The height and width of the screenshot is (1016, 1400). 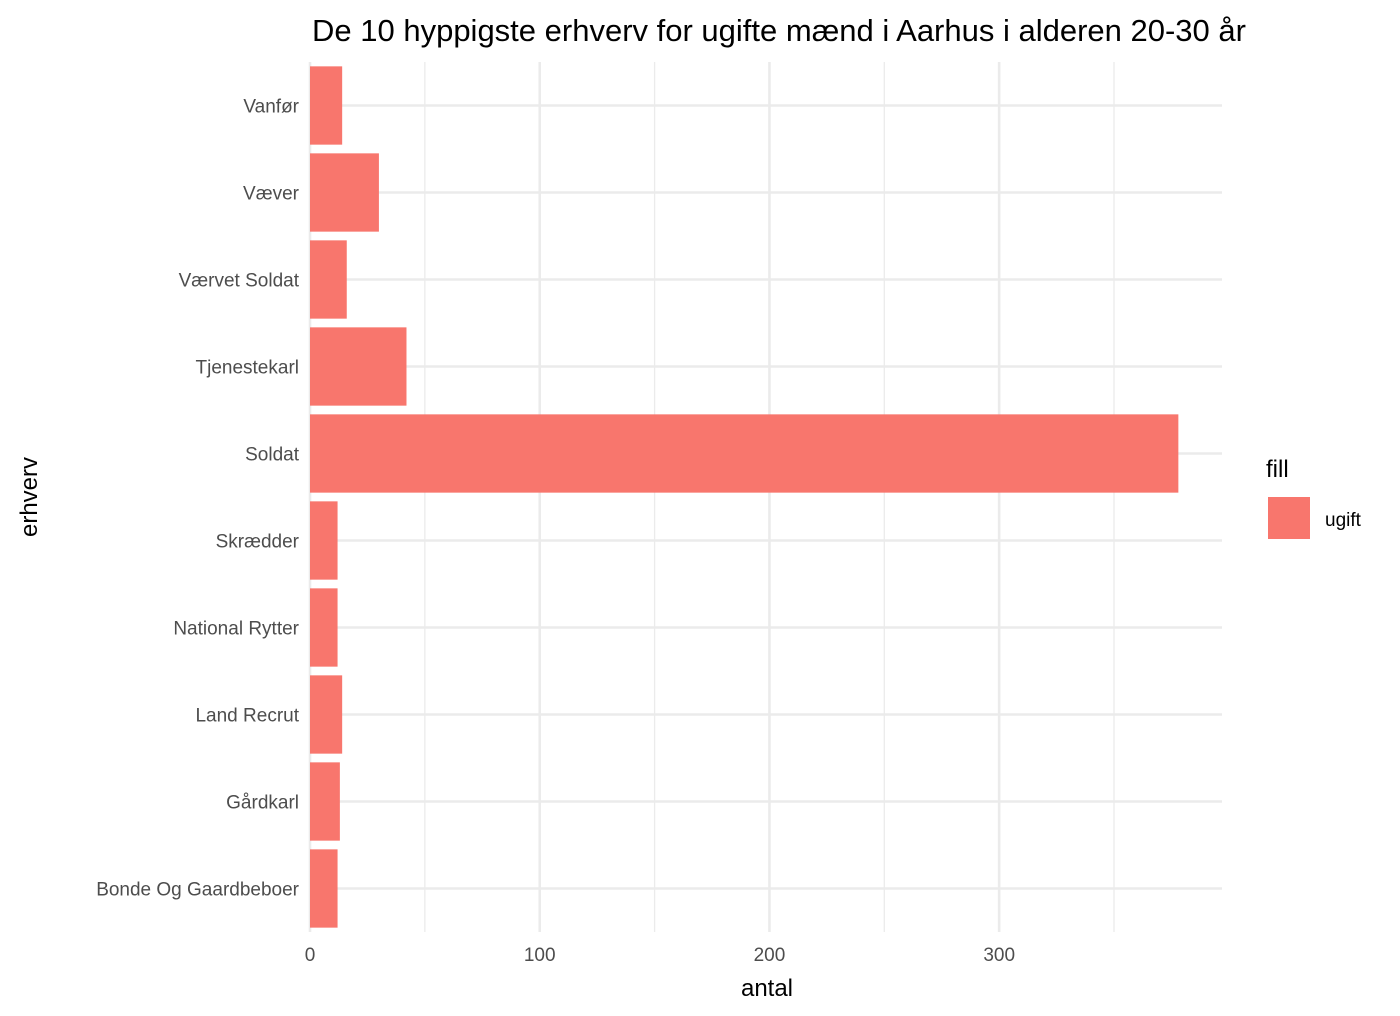 What do you see at coordinates (540, 955) in the screenshot?
I see `x-tick-label: 100` at bounding box center [540, 955].